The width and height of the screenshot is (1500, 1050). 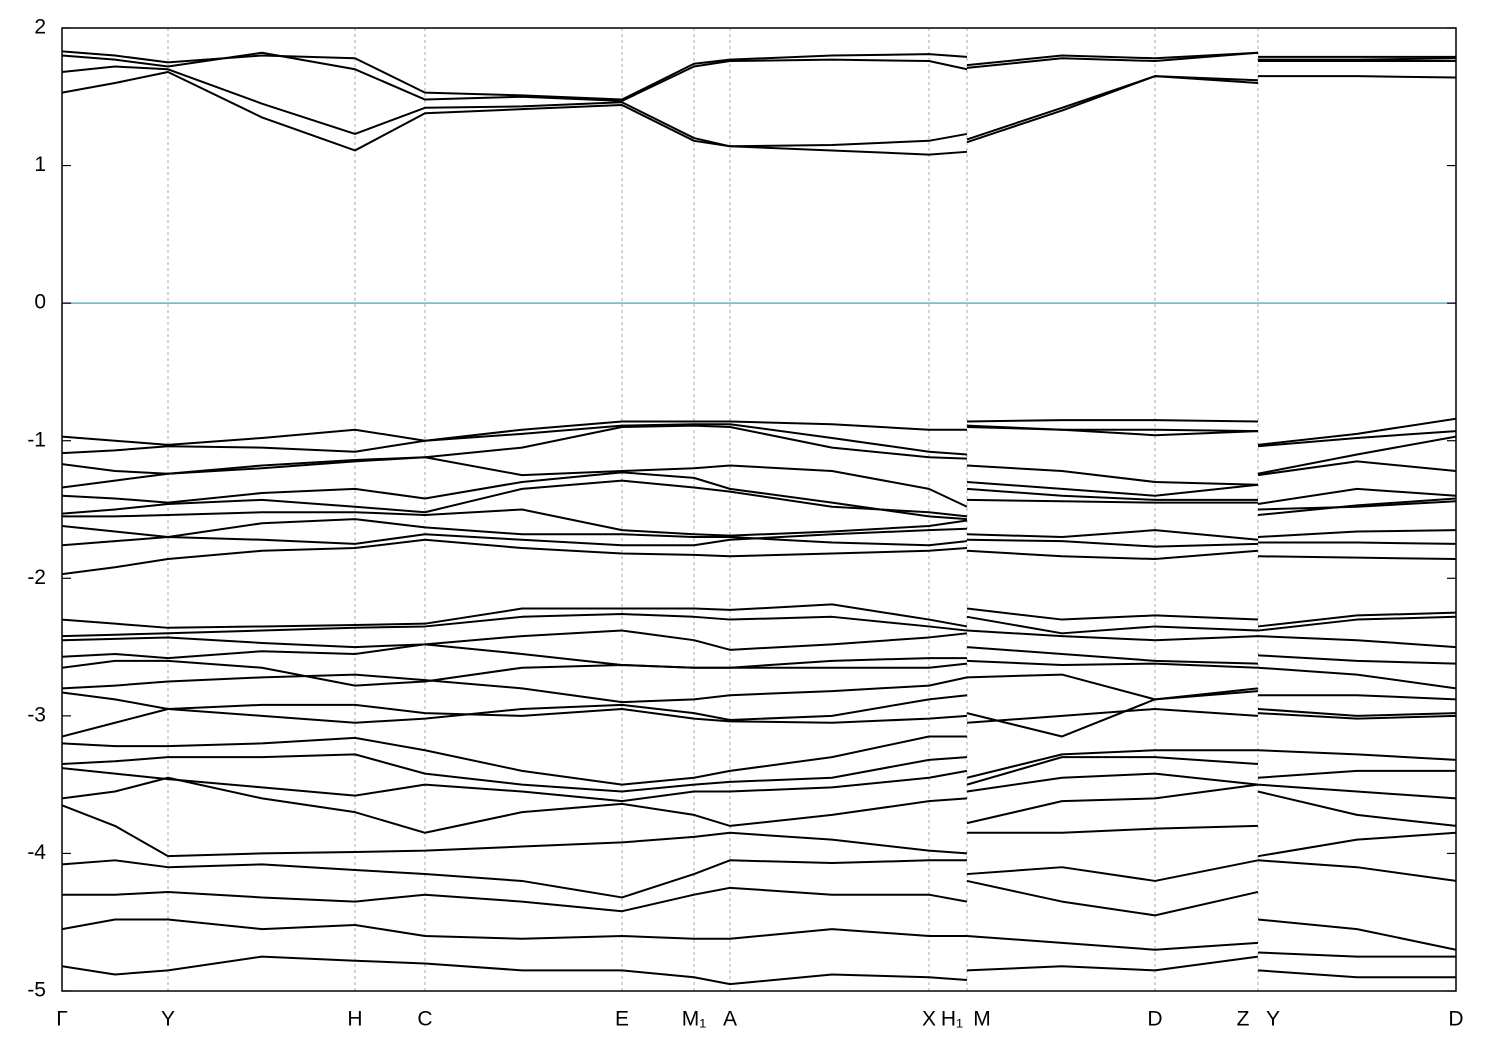 What do you see at coordinates (622, 1019) in the screenshot?
I see `x-tick-label: E` at bounding box center [622, 1019].